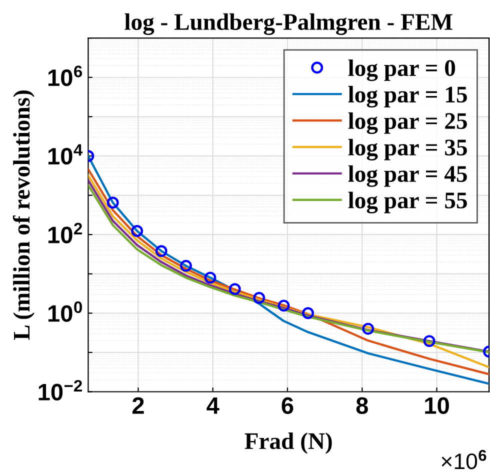 This screenshot has height=476, width=490. Describe the element at coordinates (23, 215) in the screenshot. I see `y-axis-title: L (million of revolutions)` at that location.